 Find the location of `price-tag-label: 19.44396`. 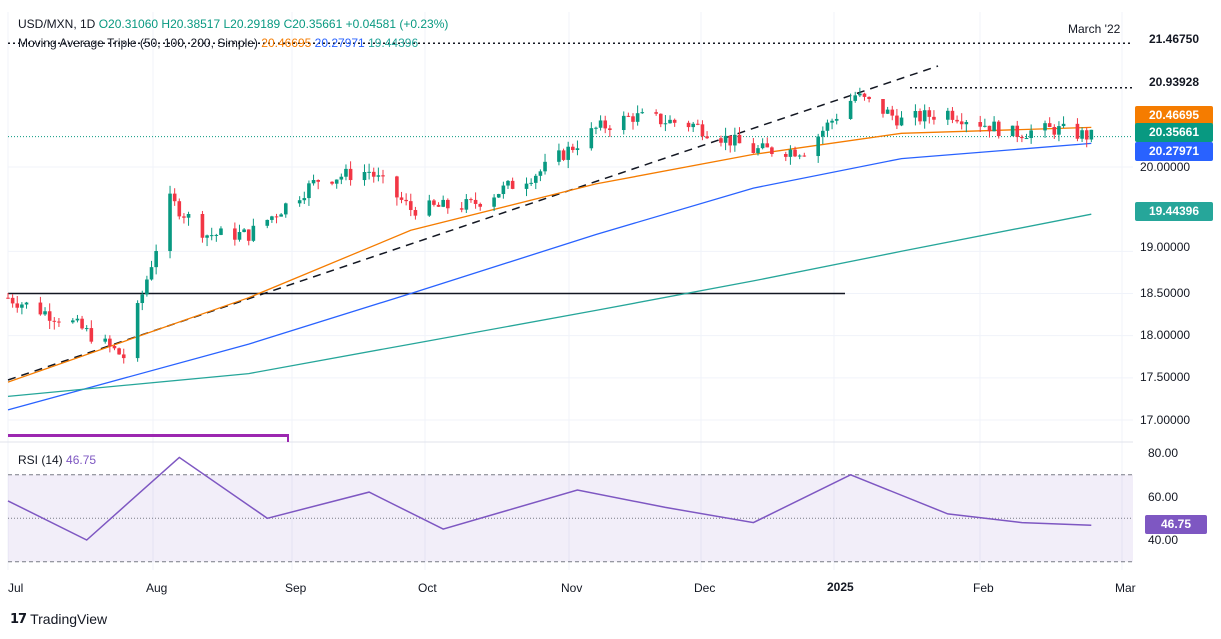

price-tag-label: 19.44396 is located at coordinates (1174, 211).